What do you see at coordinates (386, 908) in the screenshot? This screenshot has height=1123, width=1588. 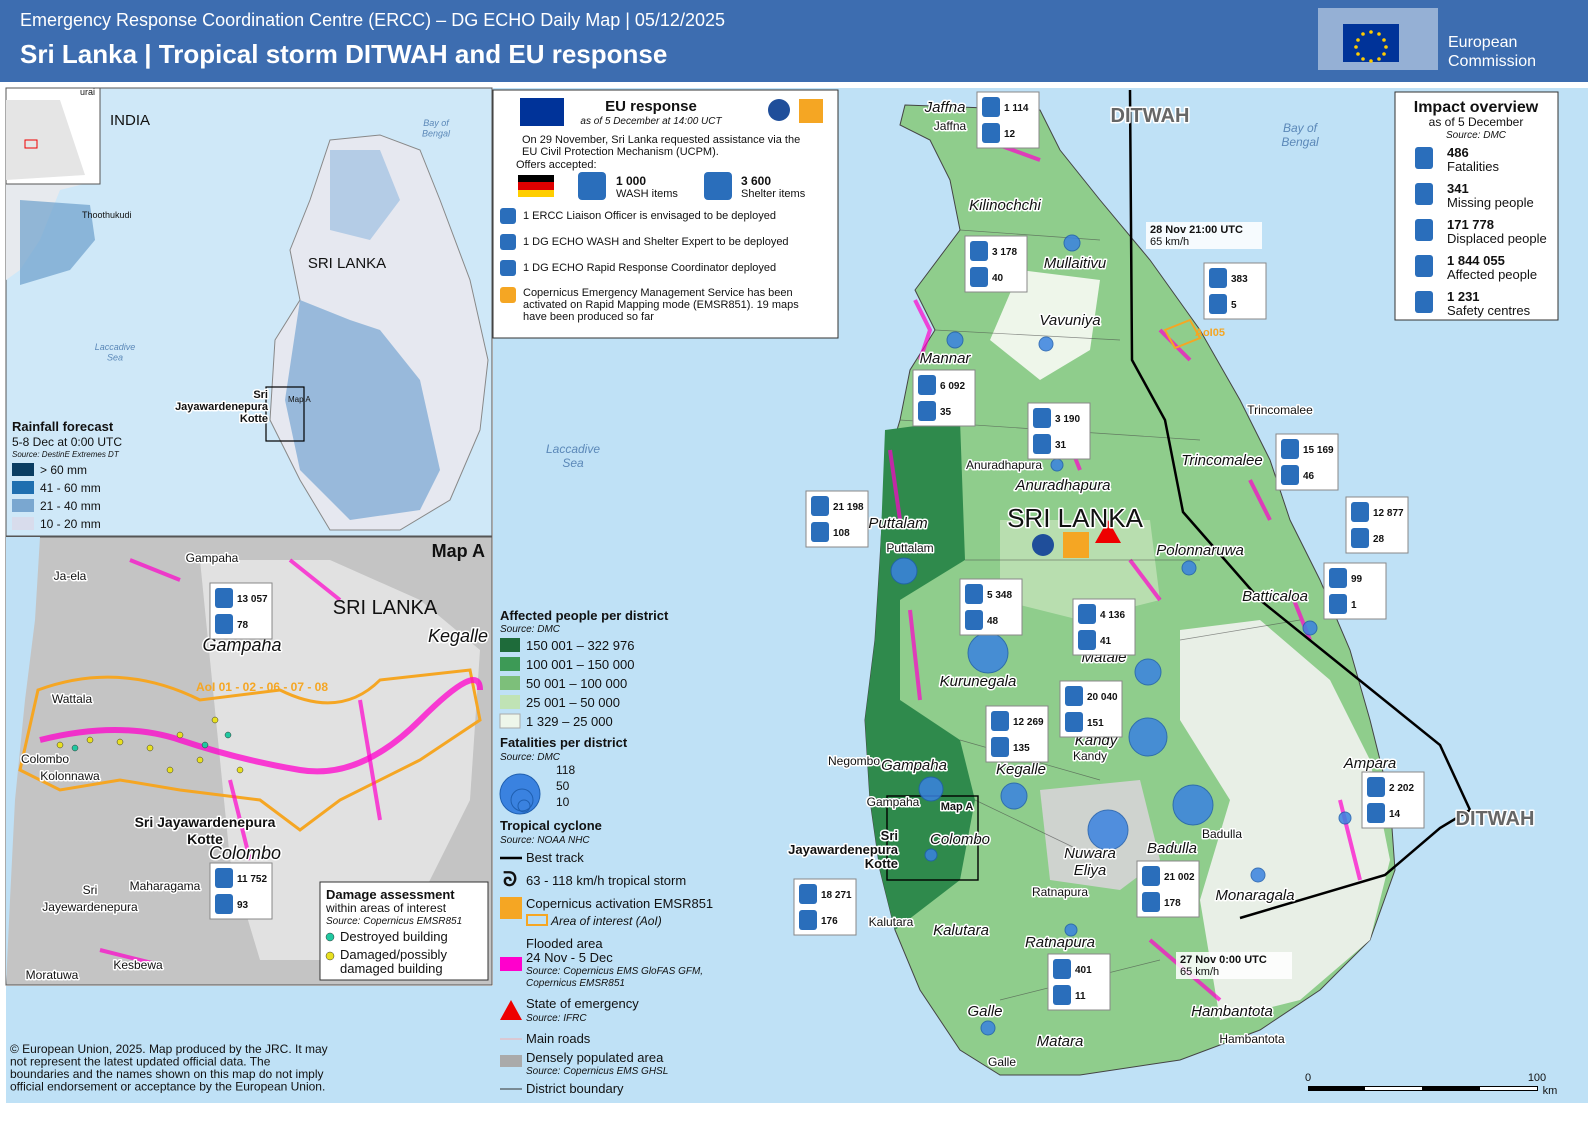 I see `damage-subtitle: within areas of interest` at bounding box center [386, 908].